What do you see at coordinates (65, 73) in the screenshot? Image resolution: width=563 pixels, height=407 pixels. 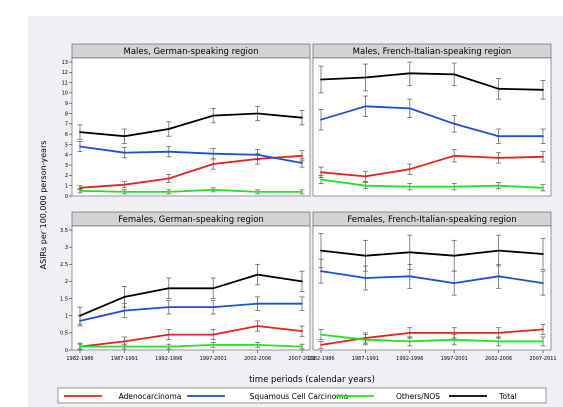 I see `y-tick-label: 12` at bounding box center [65, 73].